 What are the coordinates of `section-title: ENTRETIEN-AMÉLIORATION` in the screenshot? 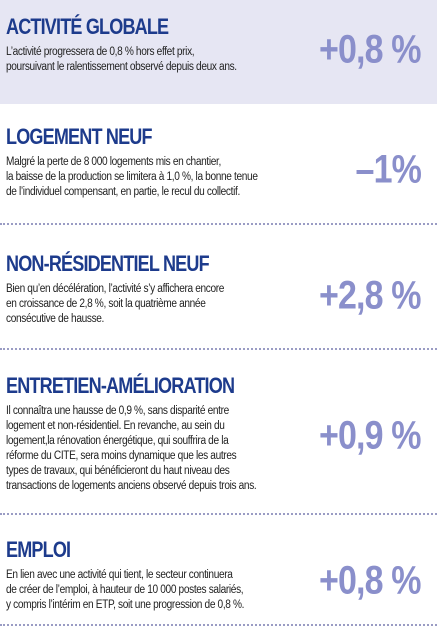 It's located at (120, 385).